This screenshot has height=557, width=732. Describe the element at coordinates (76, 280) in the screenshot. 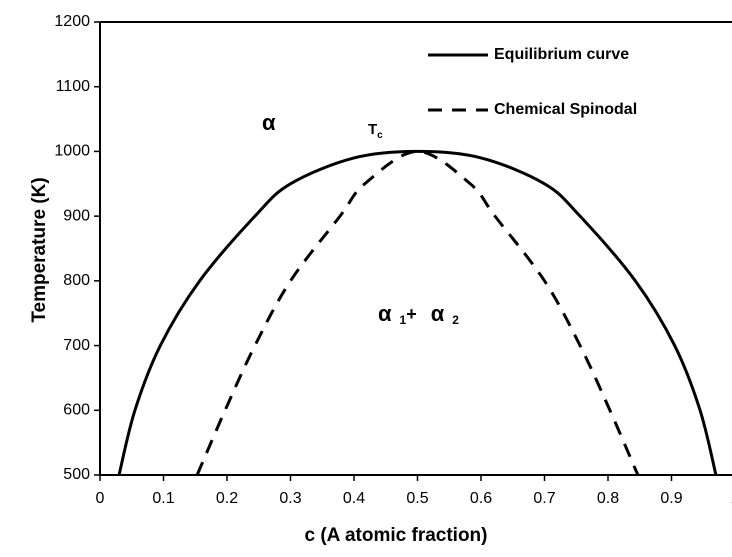

I see `y-tick-label: 800` at that location.